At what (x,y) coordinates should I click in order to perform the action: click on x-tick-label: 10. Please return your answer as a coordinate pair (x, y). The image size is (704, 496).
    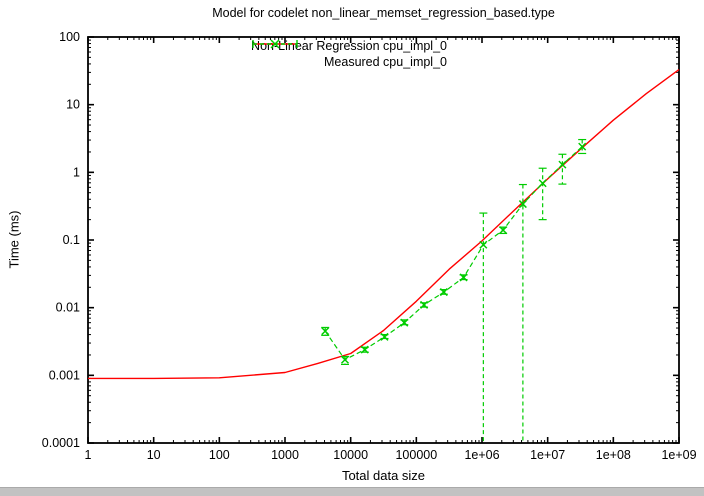
    Looking at the image, I should click on (154, 455).